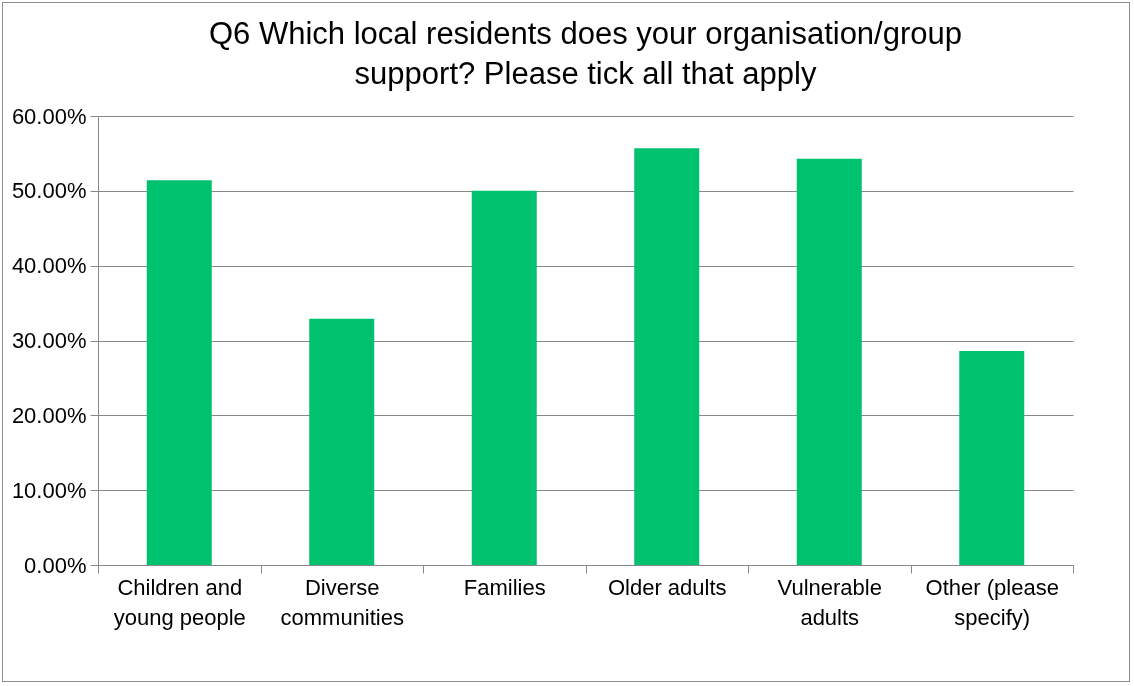 This screenshot has height=686, width=1134. Describe the element at coordinates (49, 340) in the screenshot. I see `y-tick-label: 30.00%` at that location.